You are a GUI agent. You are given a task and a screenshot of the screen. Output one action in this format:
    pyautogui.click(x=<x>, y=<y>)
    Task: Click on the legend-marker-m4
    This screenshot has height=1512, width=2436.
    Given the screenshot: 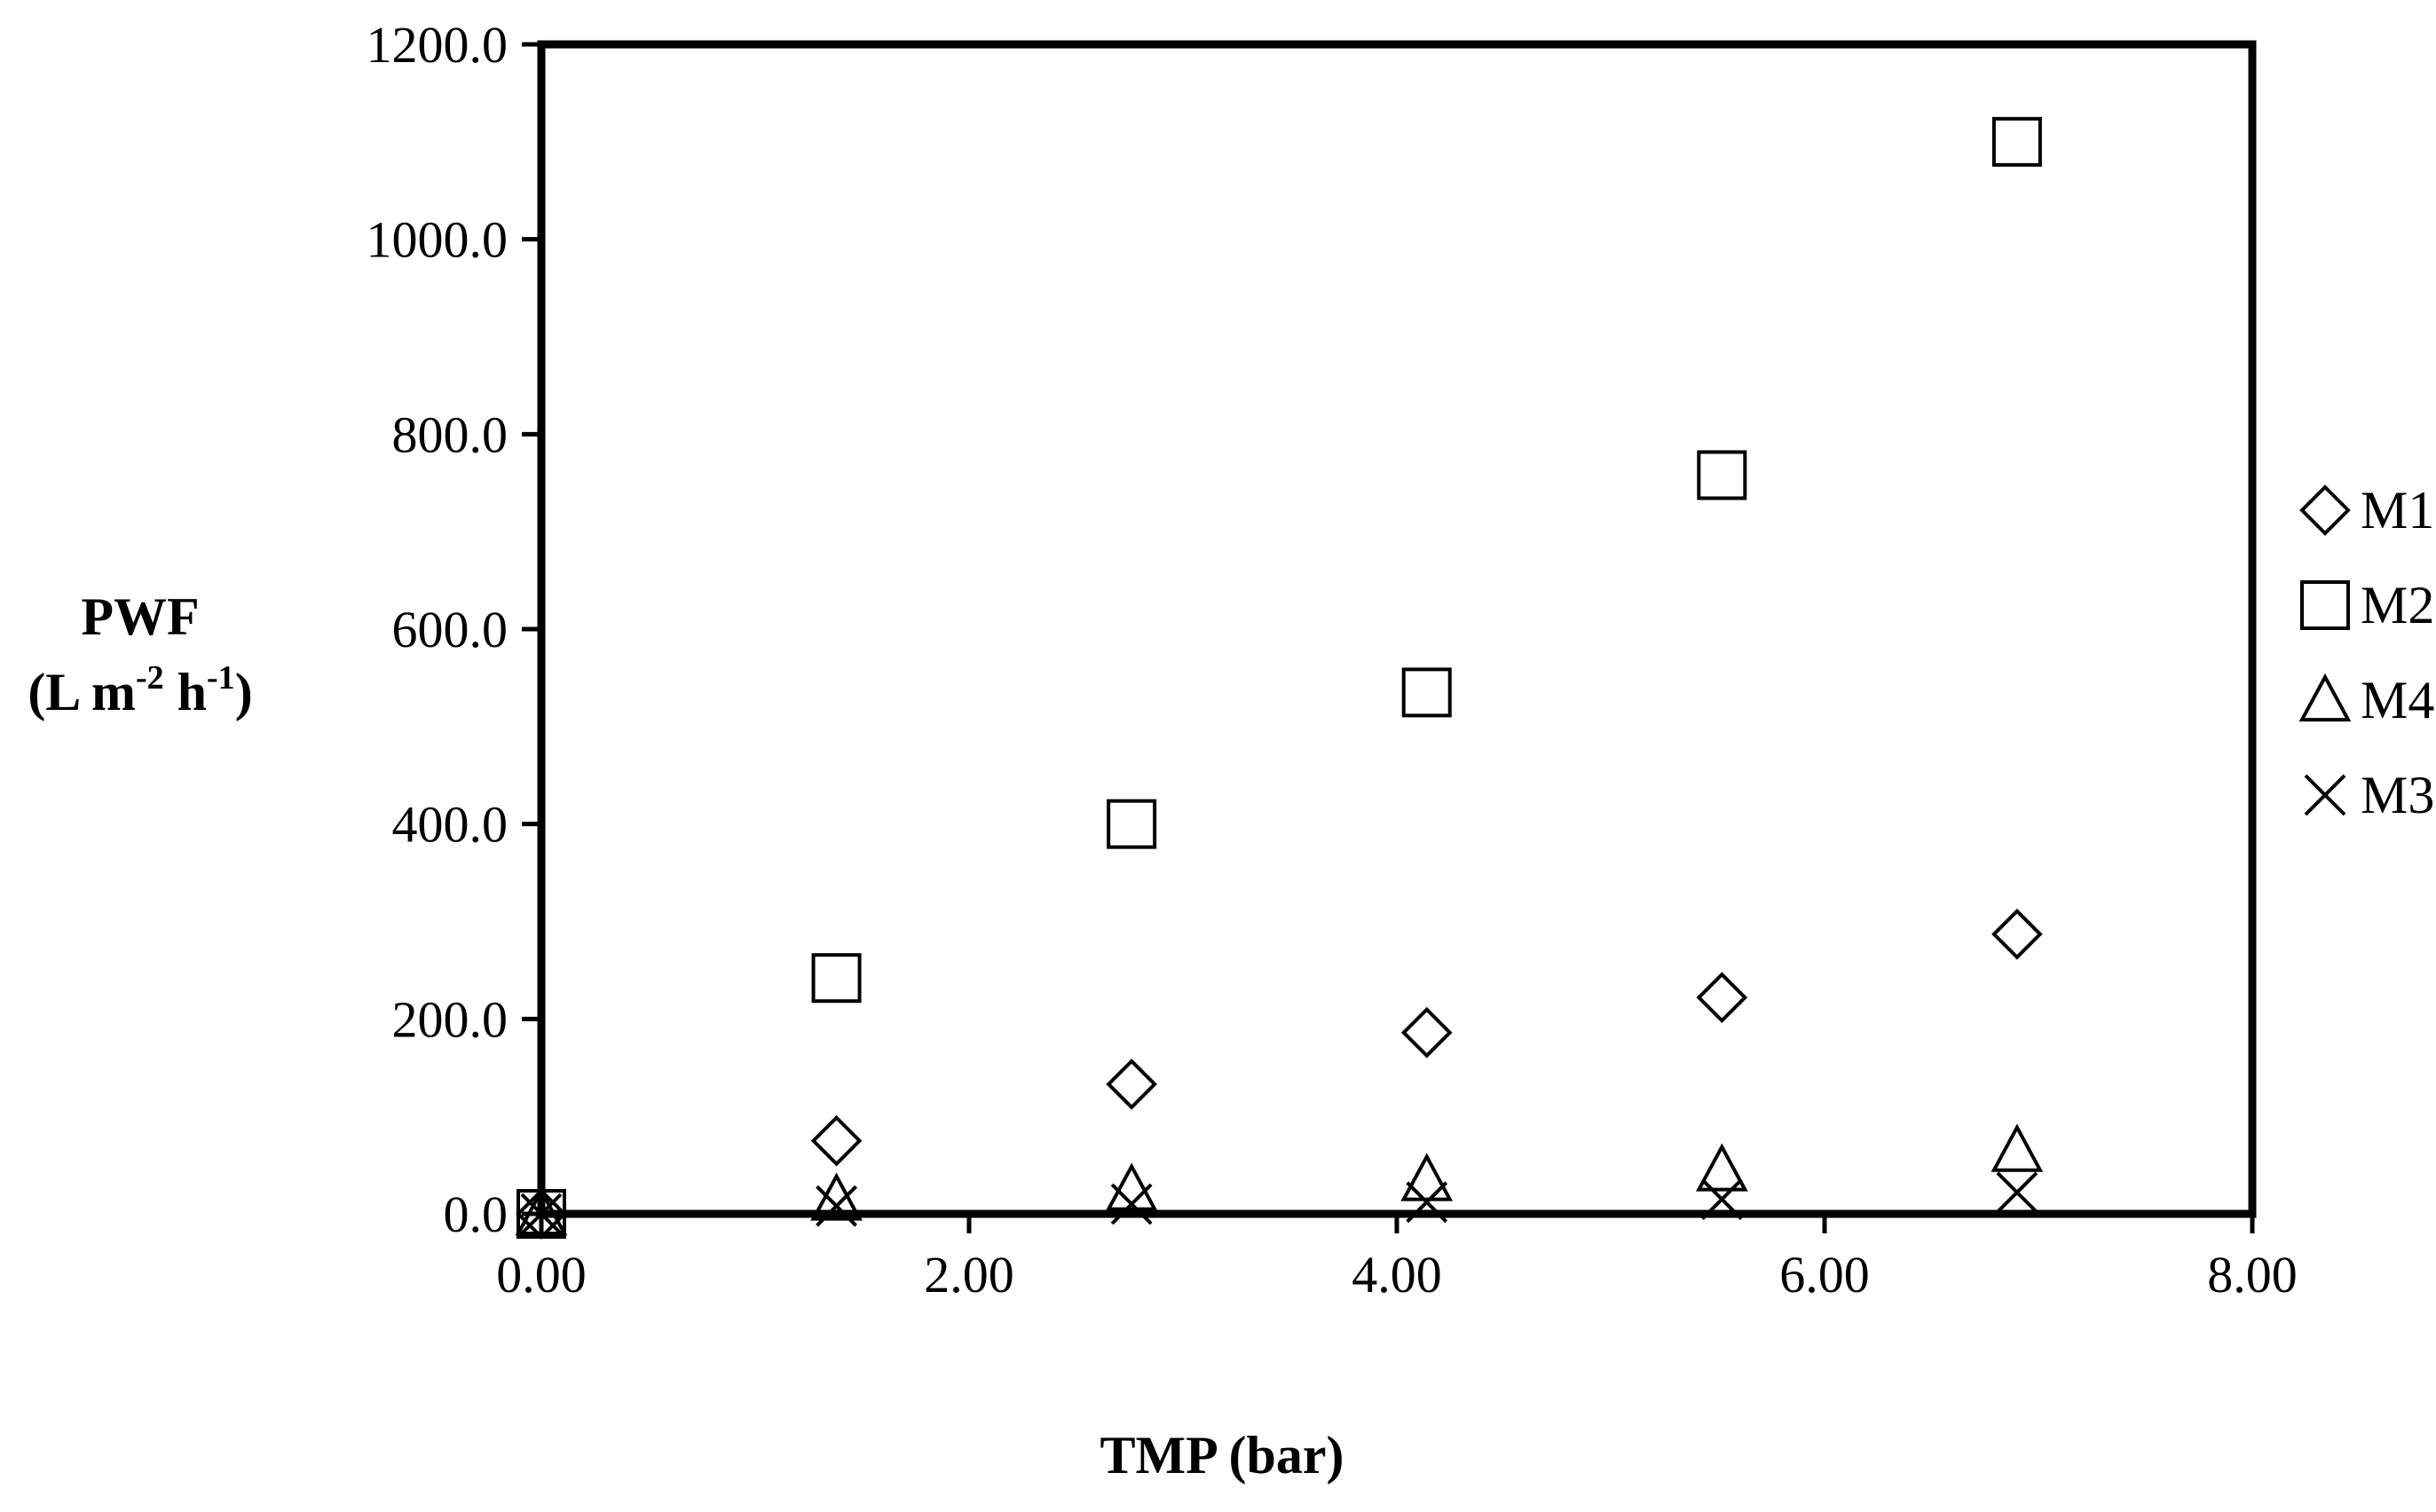 What is the action you would take?
    pyautogui.click(x=2325, y=697)
    